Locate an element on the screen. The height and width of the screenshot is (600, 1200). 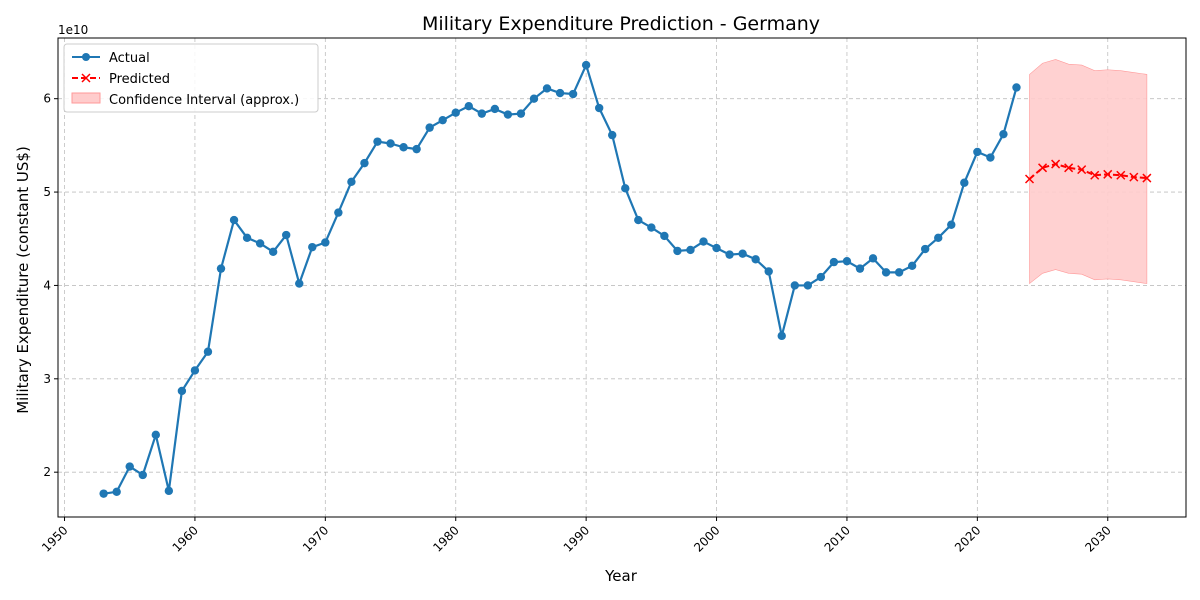
x-tick-label: 2030 is located at coordinates (1097, 538).